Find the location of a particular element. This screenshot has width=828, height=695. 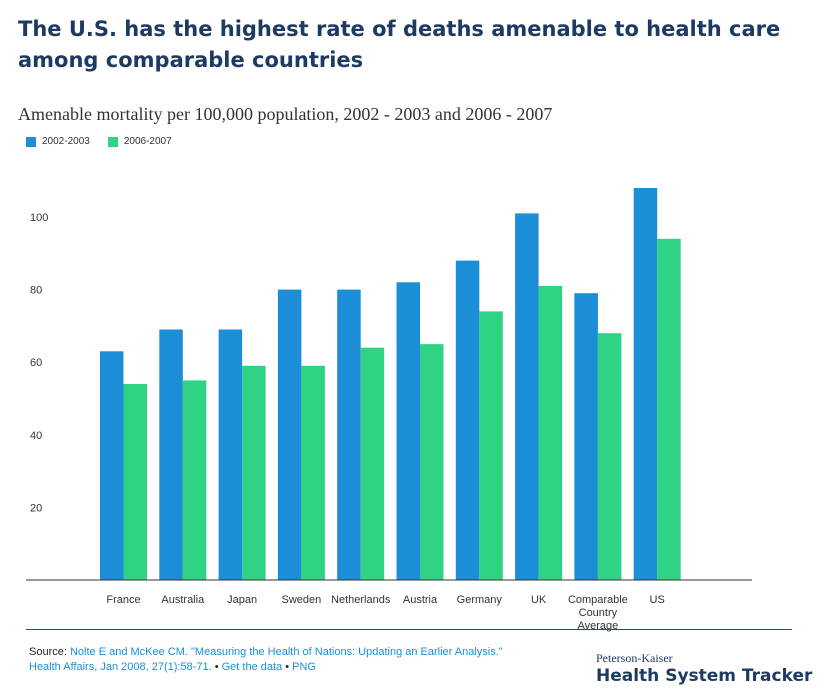

y-axis-ticks: 20 40 60 80 100 is located at coordinates (39, 363).